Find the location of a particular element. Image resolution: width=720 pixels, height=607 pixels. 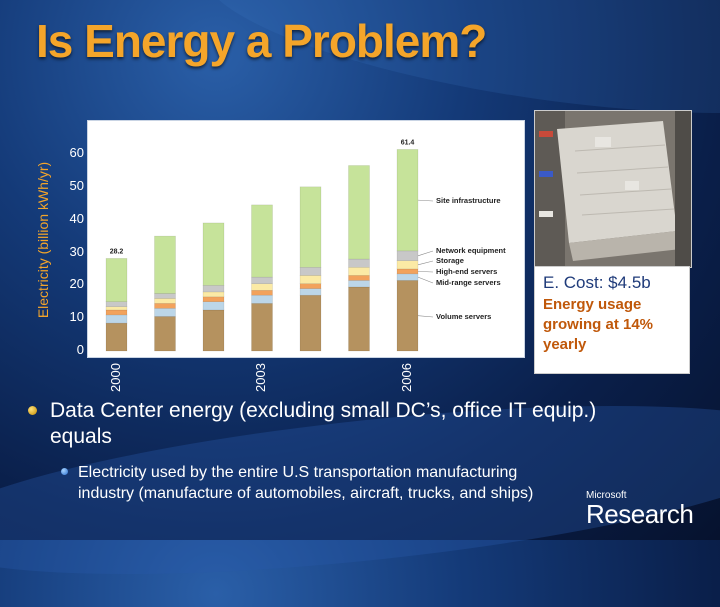

bar-2006-volume-servers is located at coordinates (407, 316).